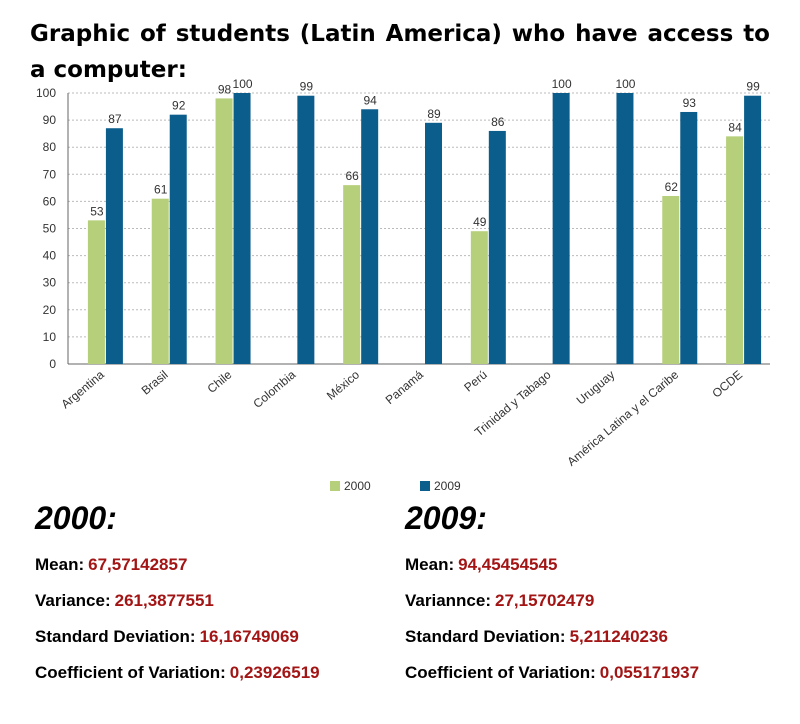 The width and height of the screenshot is (800, 724). I want to click on x-tick-label: Chile, so click(220, 381).